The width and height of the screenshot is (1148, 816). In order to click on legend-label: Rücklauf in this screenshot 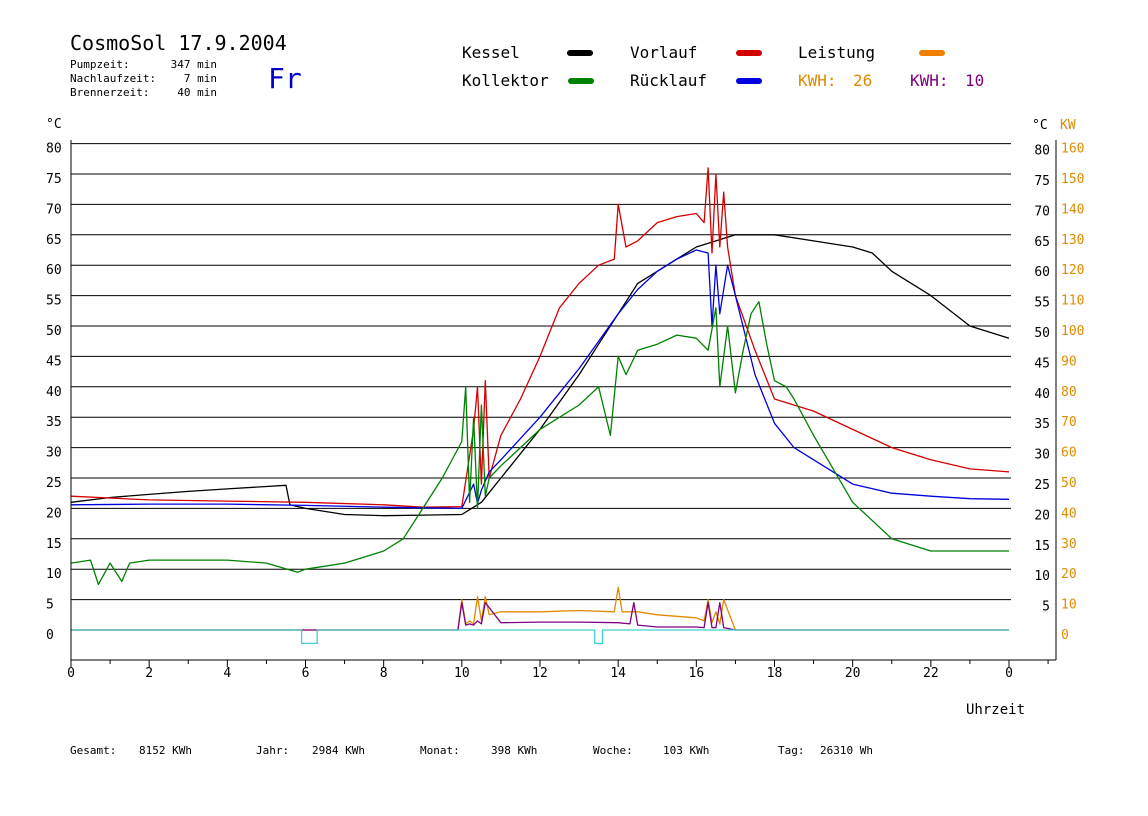, I will do `click(668, 80)`.